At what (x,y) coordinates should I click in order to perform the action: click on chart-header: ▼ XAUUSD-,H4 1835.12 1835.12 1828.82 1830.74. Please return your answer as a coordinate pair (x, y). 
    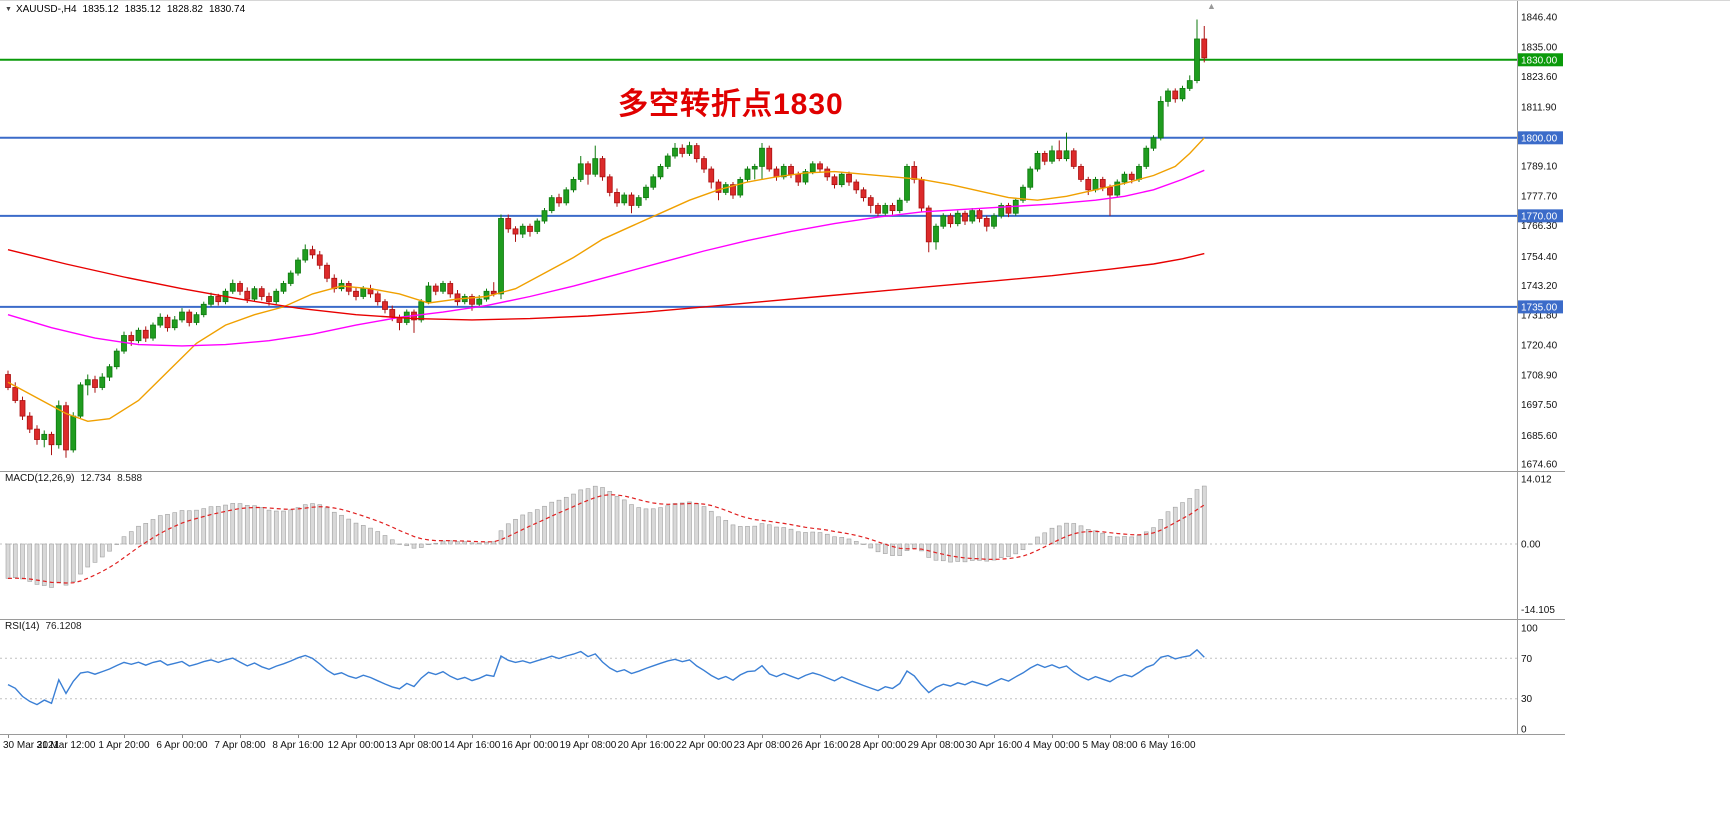
    Looking at the image, I should click on (125, 9).